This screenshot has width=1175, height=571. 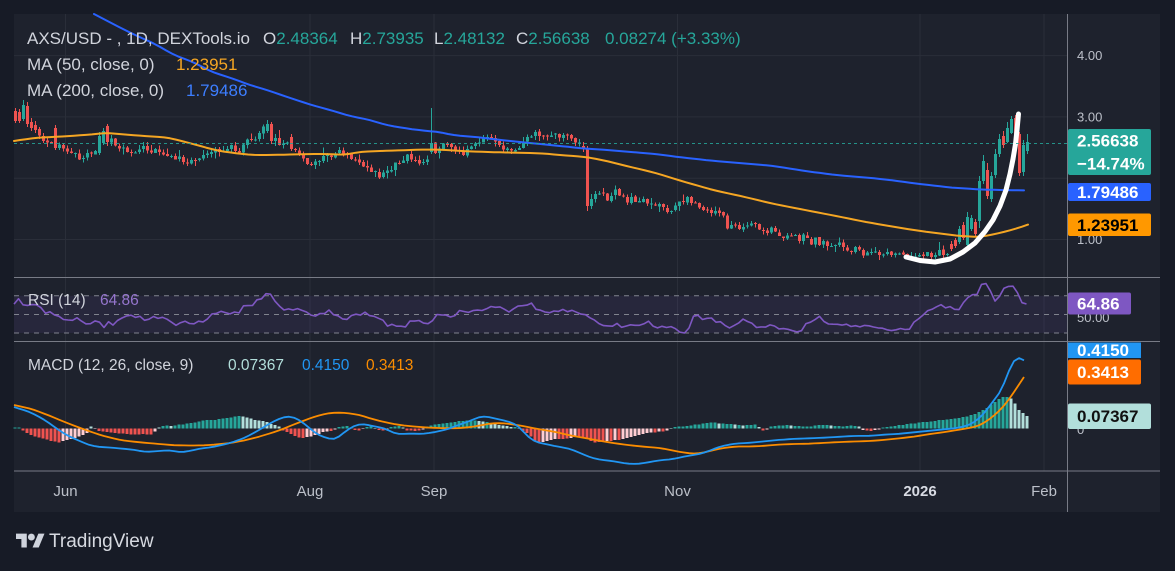 I want to click on svg-text: 0.4150, so click(x=1103, y=350).